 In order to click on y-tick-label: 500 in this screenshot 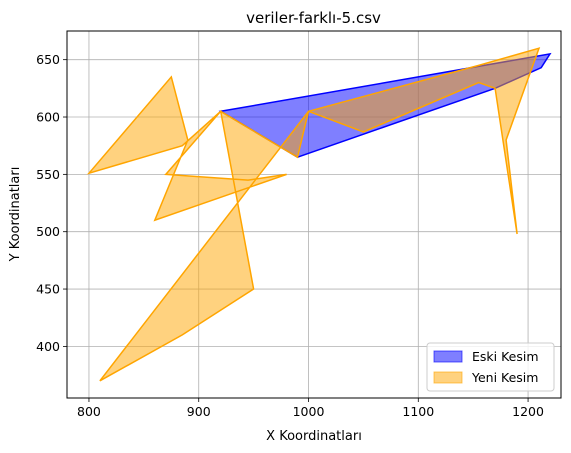, I will do `click(48, 231)`.